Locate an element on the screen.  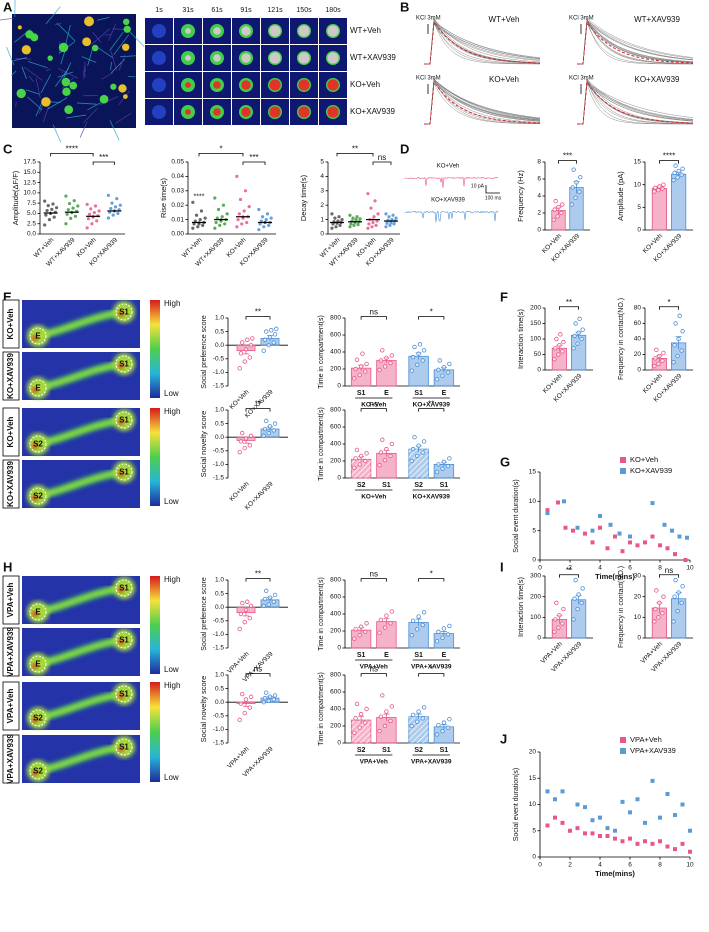
y-tick-label: 10 is located at coordinates (638, 184).